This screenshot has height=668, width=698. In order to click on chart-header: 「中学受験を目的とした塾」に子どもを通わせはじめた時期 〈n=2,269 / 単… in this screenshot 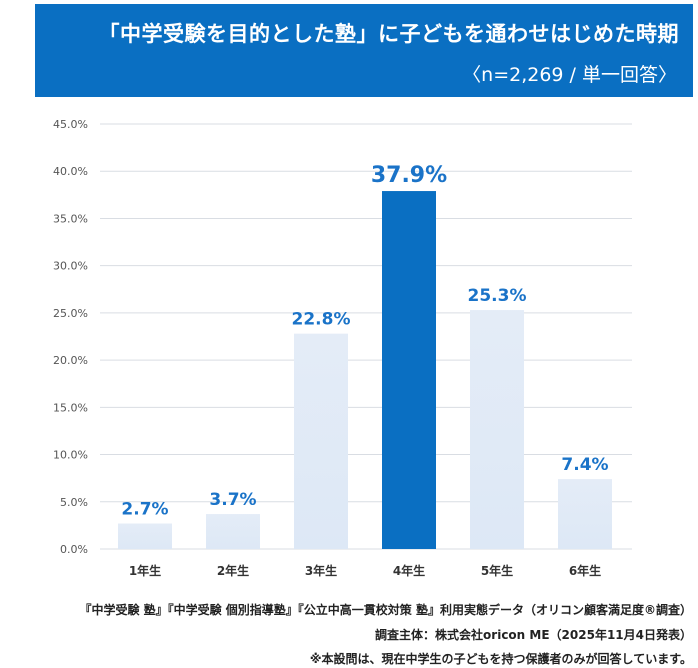, I will do `click(364, 50)`.